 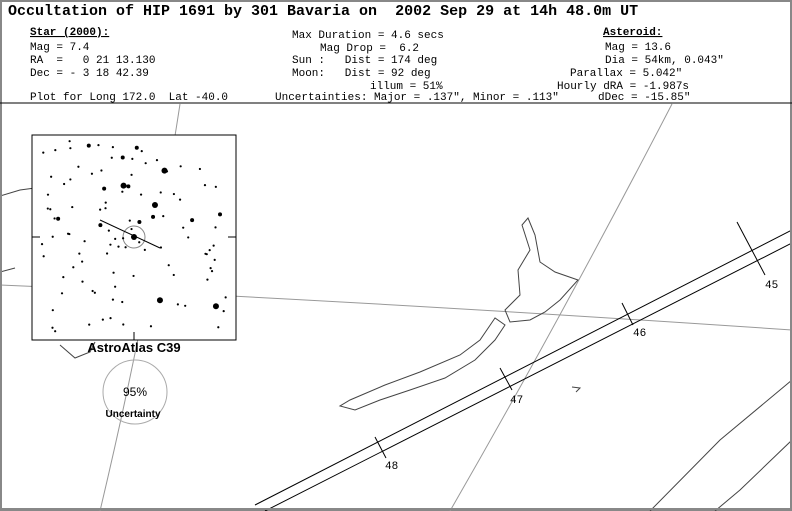 I want to click on asteroid-line: Dia = 54km, 0.043", so click(x=664, y=61).